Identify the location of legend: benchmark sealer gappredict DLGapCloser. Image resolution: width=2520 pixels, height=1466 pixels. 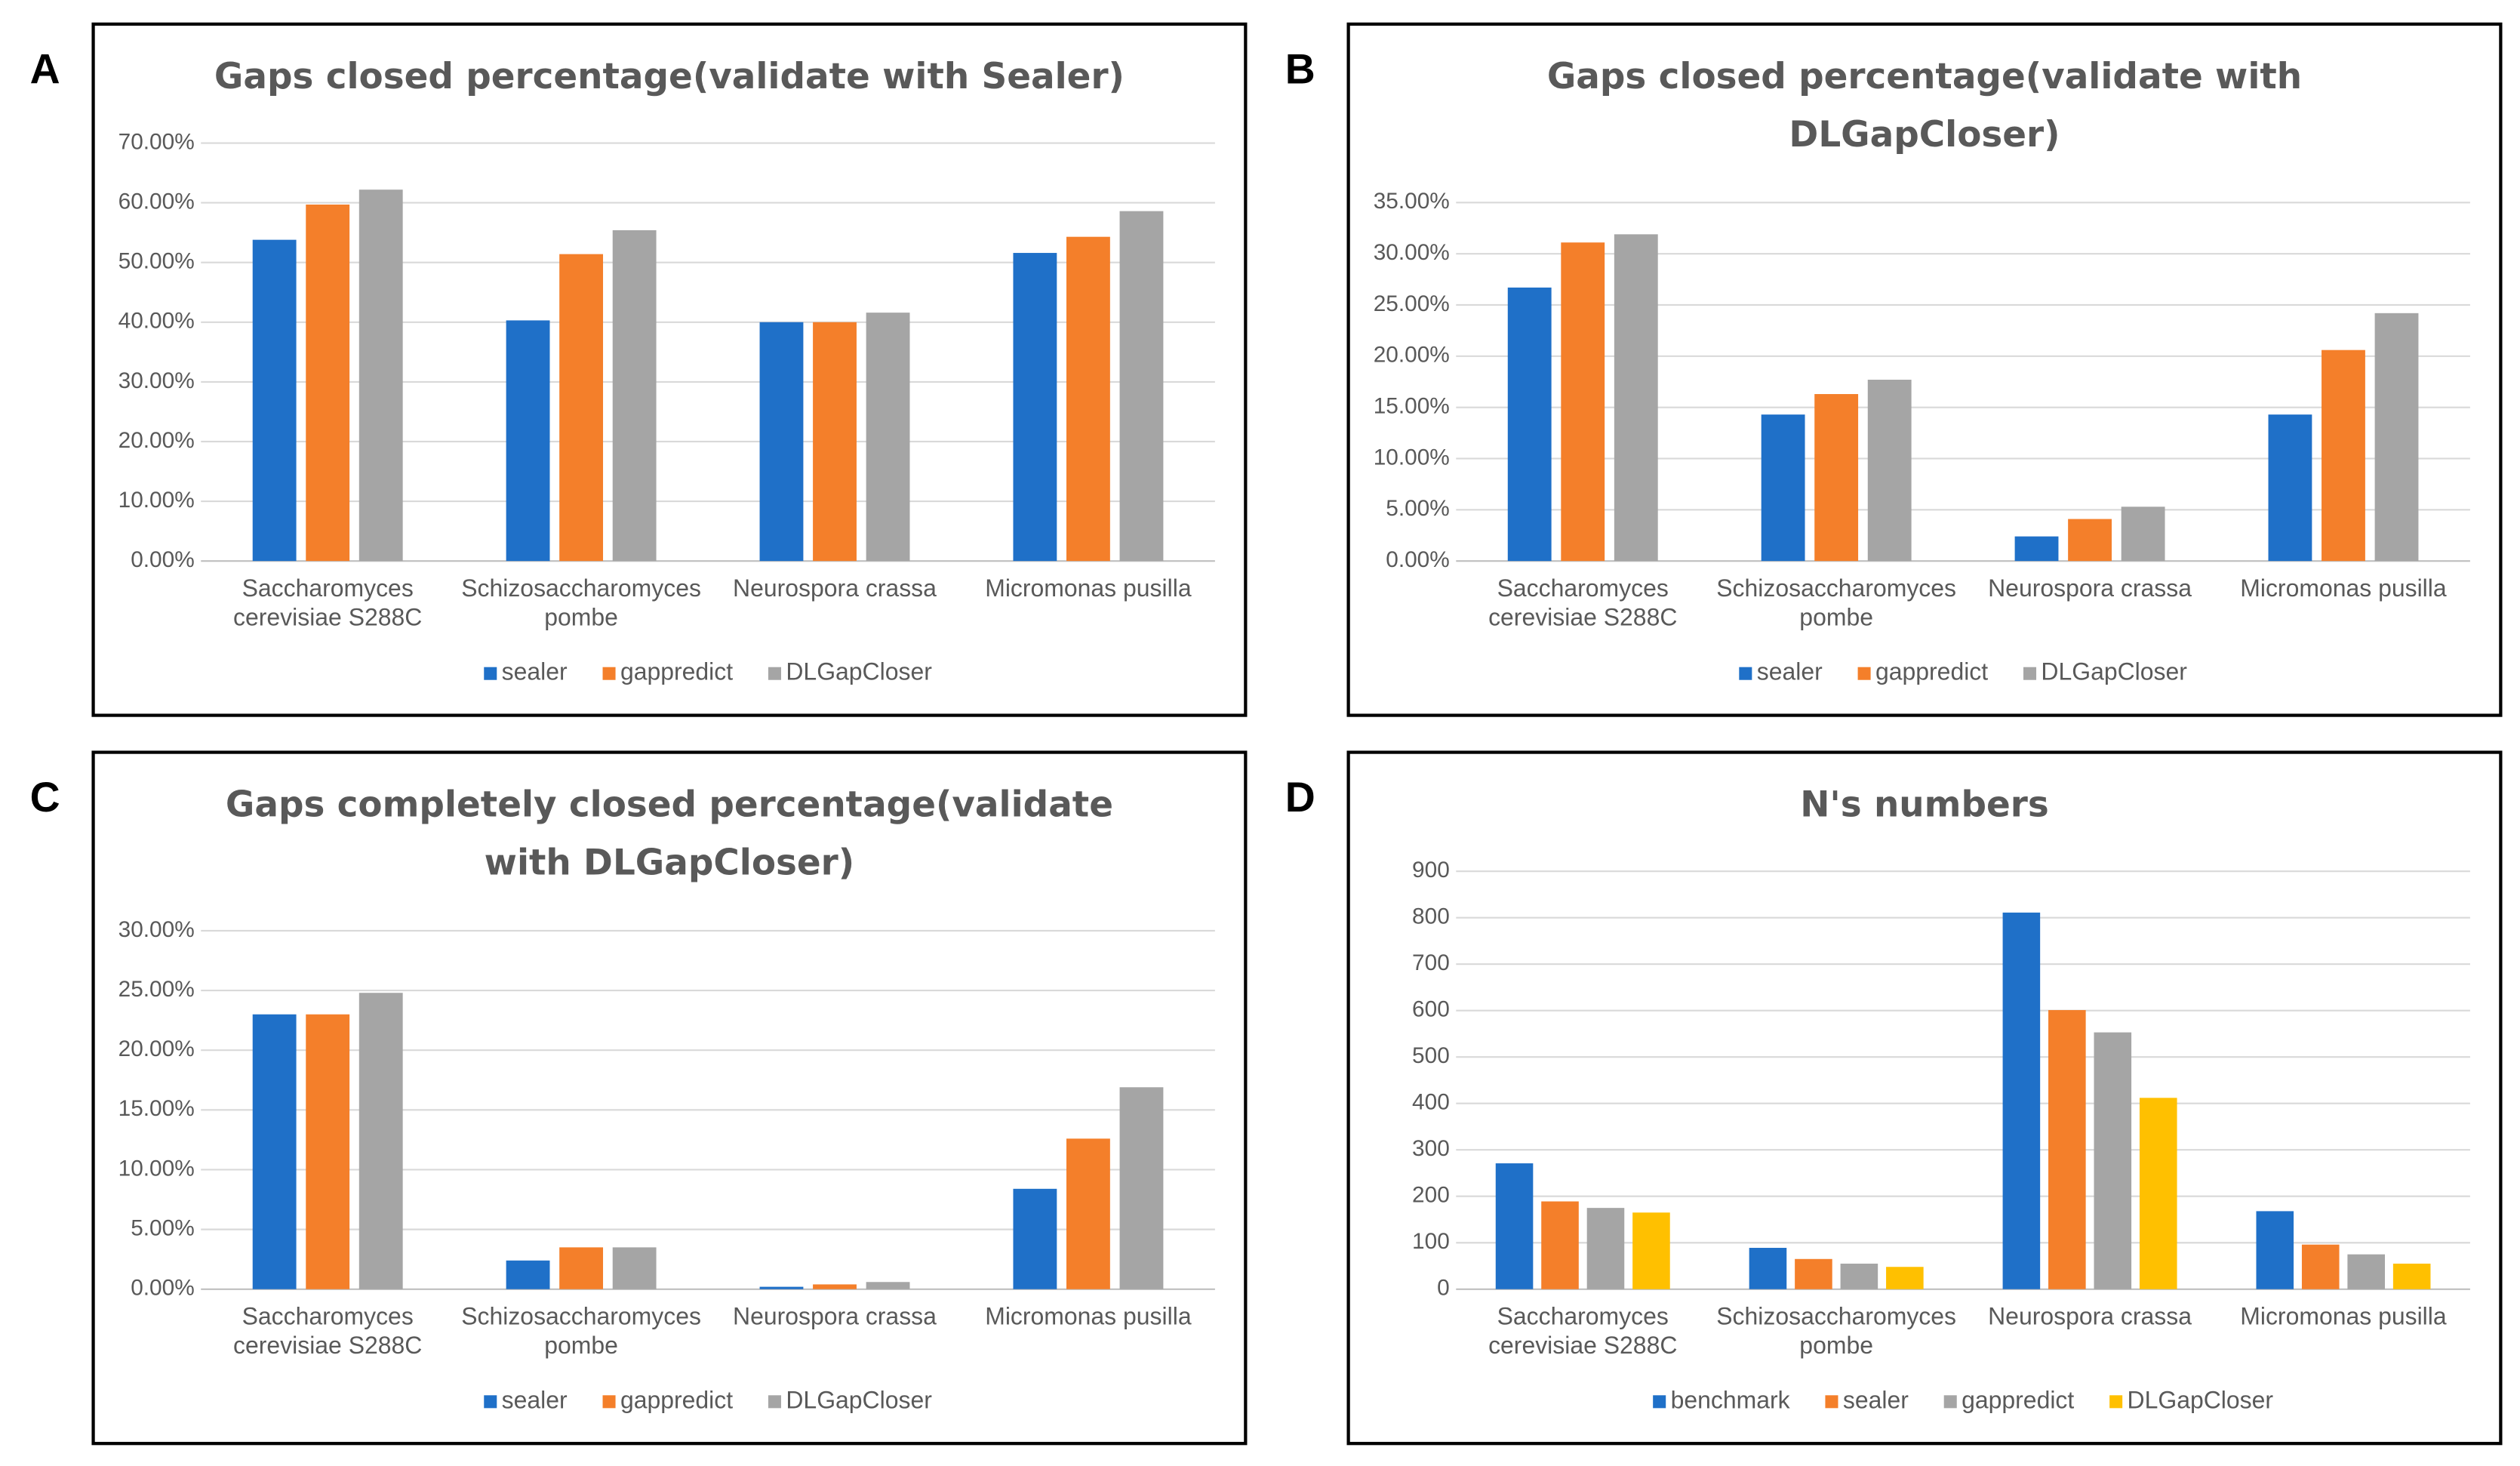
(1963, 1399).